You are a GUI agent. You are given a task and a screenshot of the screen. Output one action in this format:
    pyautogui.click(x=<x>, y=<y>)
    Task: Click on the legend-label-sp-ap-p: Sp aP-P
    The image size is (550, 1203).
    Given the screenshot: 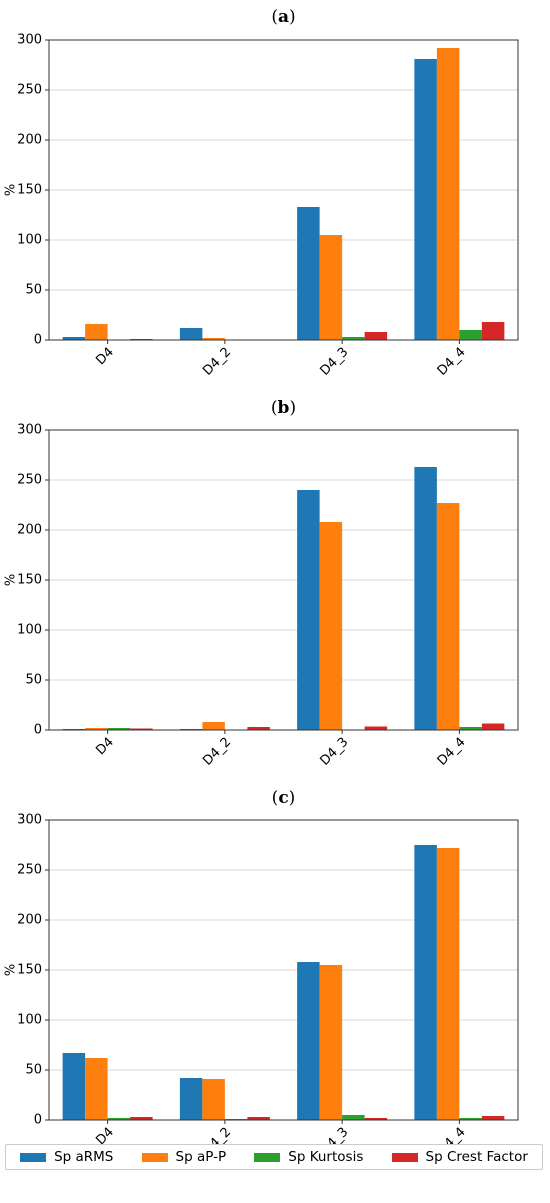 What is the action you would take?
    pyautogui.click(x=201, y=1157)
    